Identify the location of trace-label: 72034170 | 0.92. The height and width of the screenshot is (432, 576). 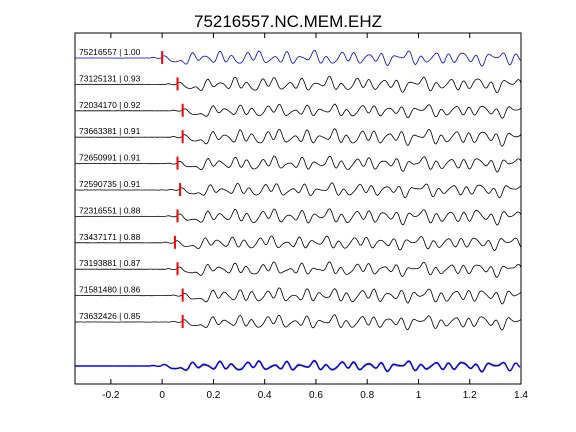
(110, 105).